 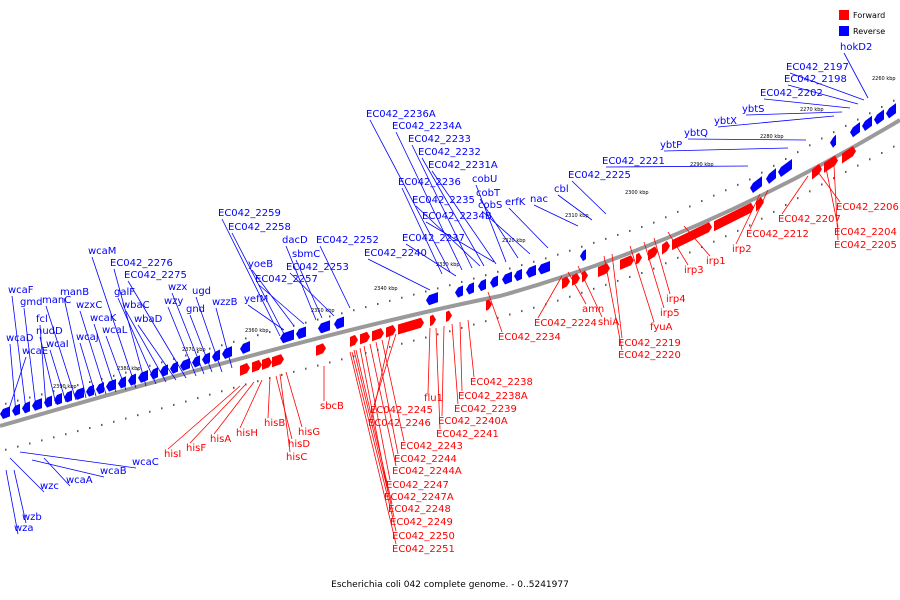 I want to click on gene-label: hisD, so click(x=299, y=444).